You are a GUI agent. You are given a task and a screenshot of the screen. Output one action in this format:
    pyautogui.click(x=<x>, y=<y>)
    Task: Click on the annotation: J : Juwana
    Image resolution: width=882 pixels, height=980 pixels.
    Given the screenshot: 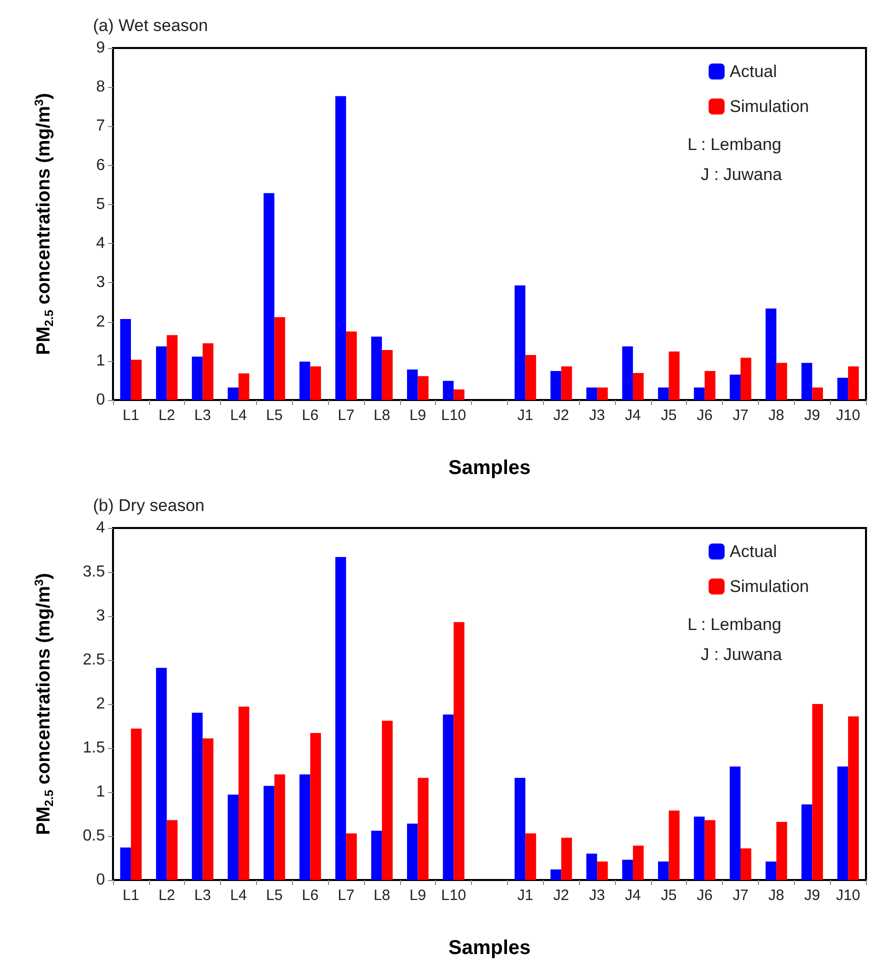 What is the action you would take?
    pyautogui.click(x=741, y=174)
    